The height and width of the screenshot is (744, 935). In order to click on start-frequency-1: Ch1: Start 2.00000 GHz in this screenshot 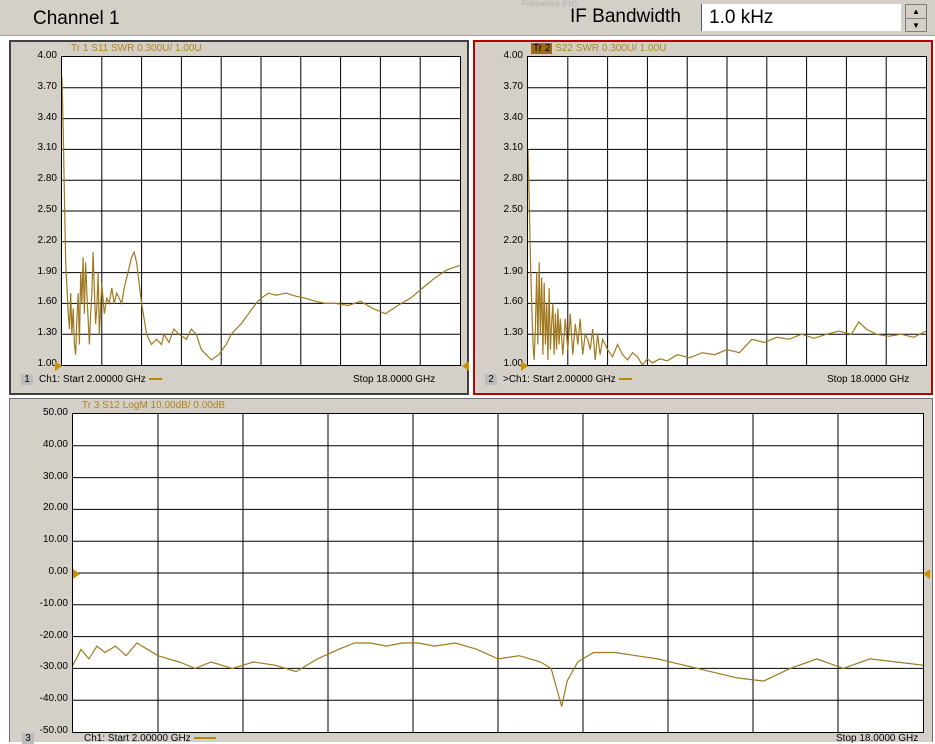, I will do `click(100, 379)`.